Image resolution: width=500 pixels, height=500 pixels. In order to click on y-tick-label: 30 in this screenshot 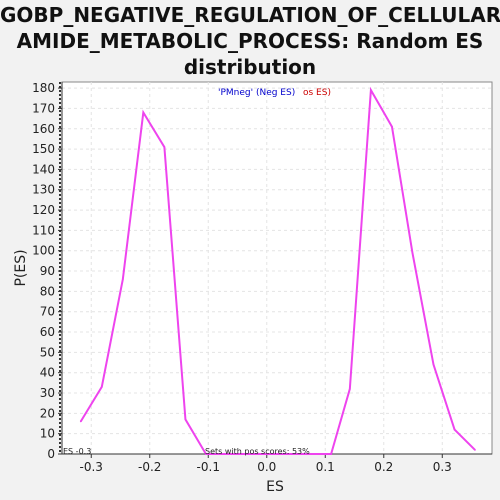, I will do `click(47, 393)`.